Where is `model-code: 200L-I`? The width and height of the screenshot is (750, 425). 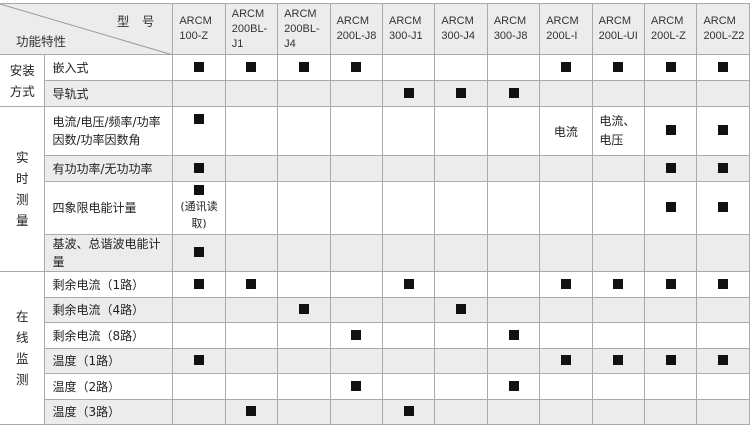
model-code: 200L-I is located at coordinates (562, 36).